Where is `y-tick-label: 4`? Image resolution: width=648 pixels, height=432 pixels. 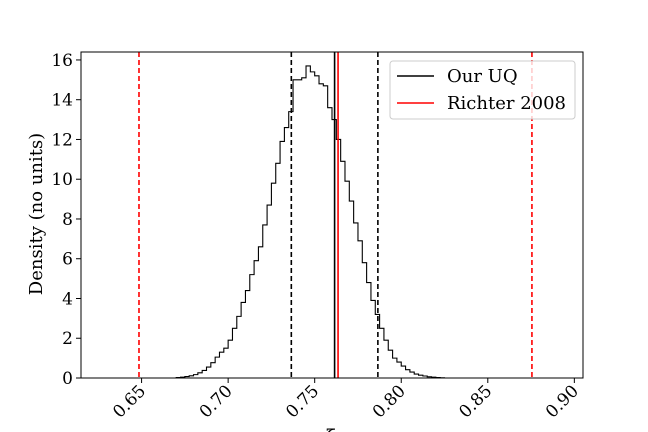 y-tick-label: 4 is located at coordinates (67, 299).